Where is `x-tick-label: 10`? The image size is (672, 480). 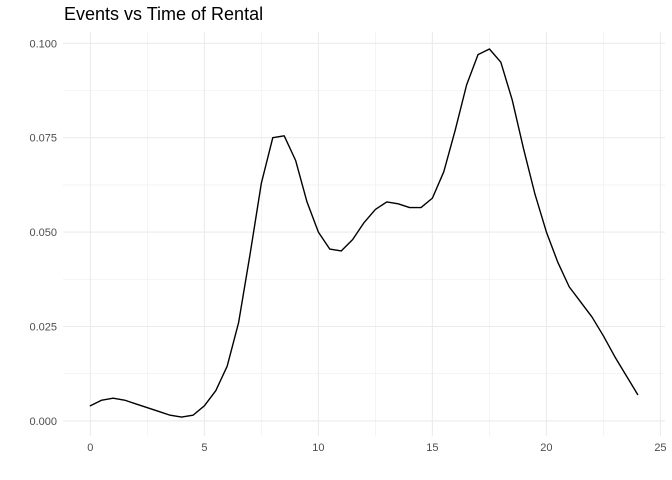
x-tick-label: 10 is located at coordinates (318, 448).